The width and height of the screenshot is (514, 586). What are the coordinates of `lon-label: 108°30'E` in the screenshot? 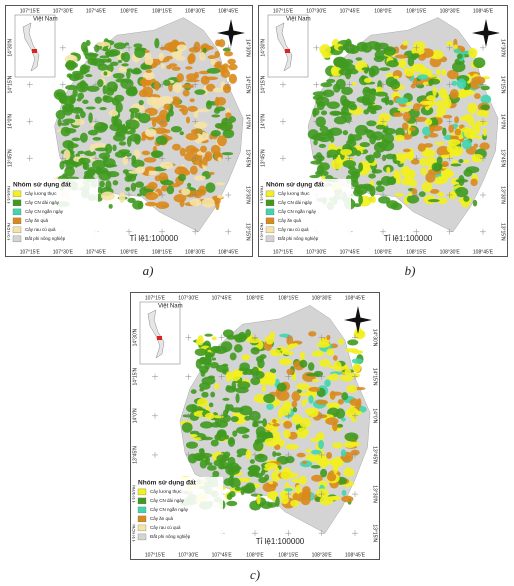 It's located at (195, 252).